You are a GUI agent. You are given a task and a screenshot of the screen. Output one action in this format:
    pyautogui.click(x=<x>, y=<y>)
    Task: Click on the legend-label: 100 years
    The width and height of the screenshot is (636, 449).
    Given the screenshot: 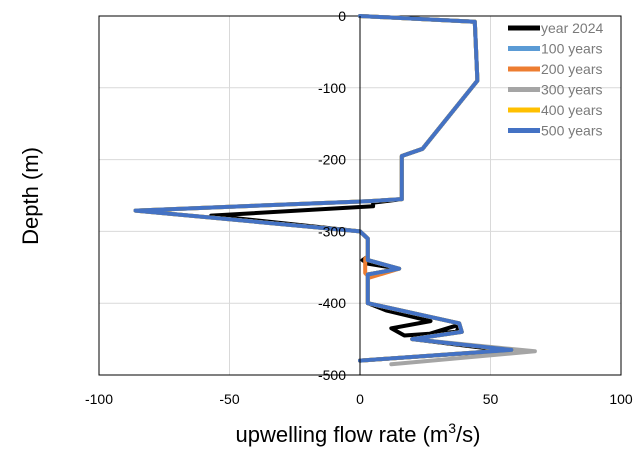 What is the action you would take?
    pyautogui.click(x=571, y=49)
    